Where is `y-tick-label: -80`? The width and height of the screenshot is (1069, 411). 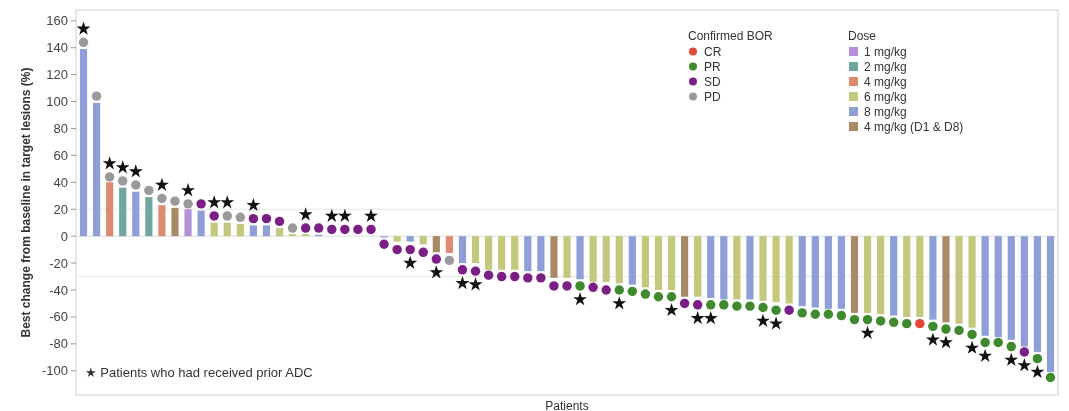 y-tick-label: -80 is located at coordinates (58, 344).